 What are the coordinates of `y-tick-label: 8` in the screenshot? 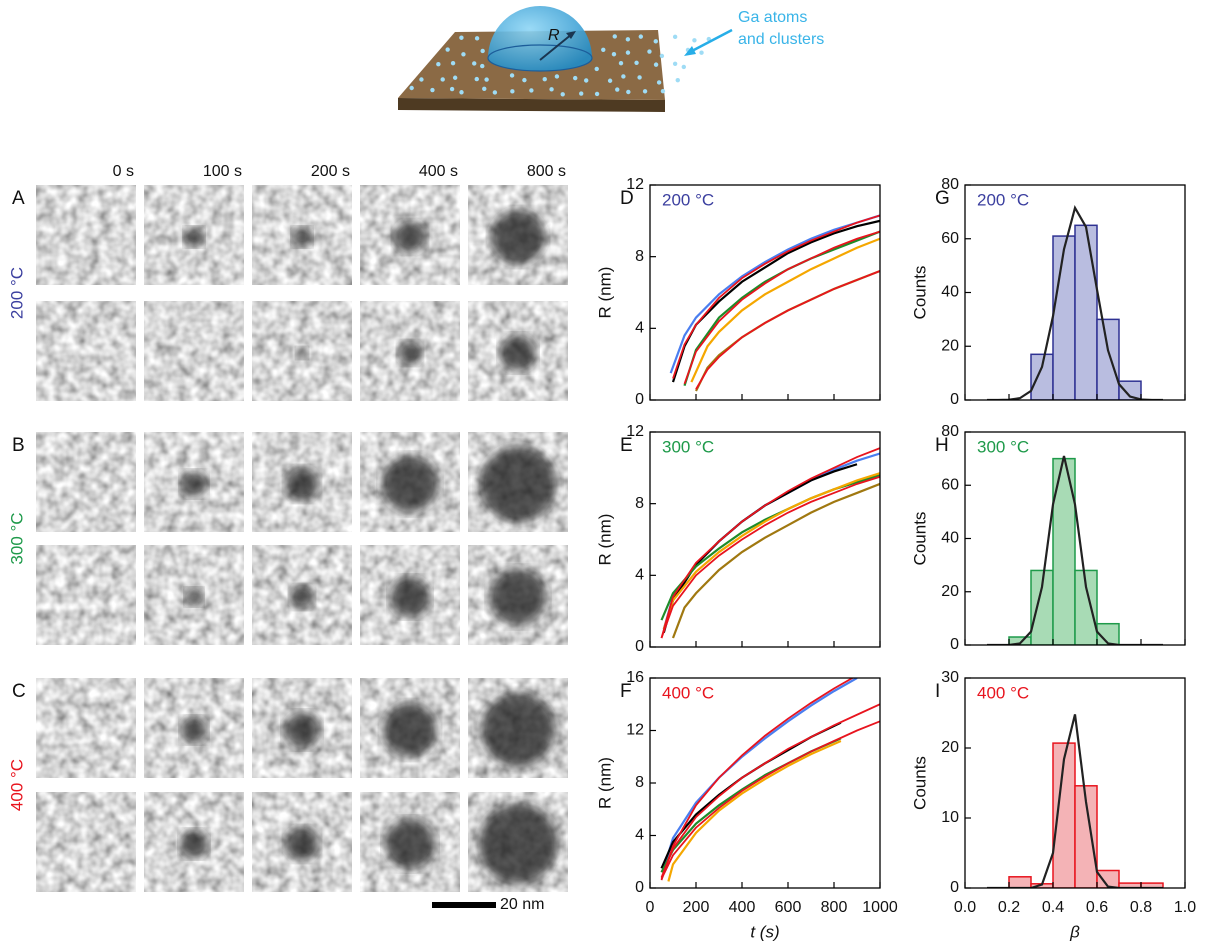 It's located at (639, 503).